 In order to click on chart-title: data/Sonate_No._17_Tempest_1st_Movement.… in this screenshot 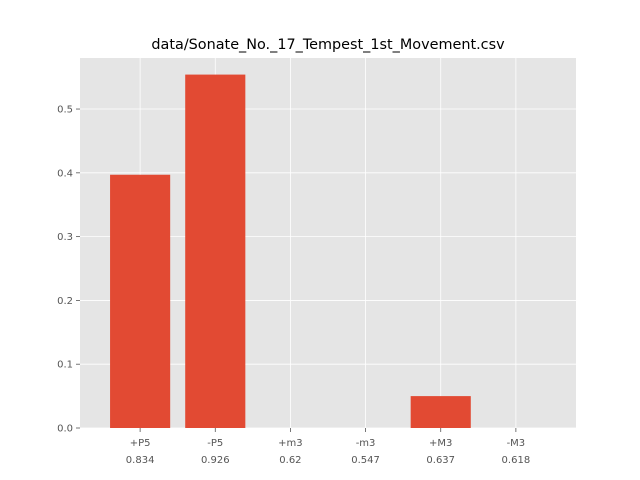, I will do `click(328, 45)`.